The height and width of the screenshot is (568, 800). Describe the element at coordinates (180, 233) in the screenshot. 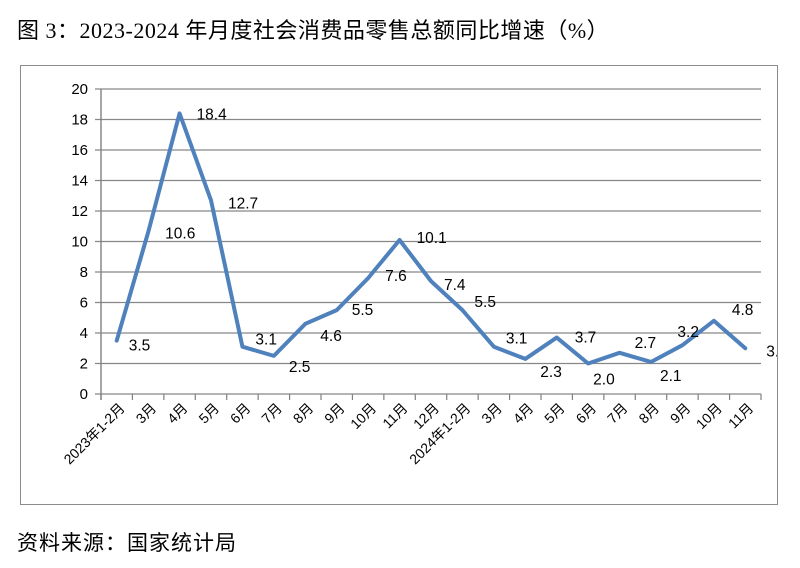

I see `data-point-label: 10.6` at that location.